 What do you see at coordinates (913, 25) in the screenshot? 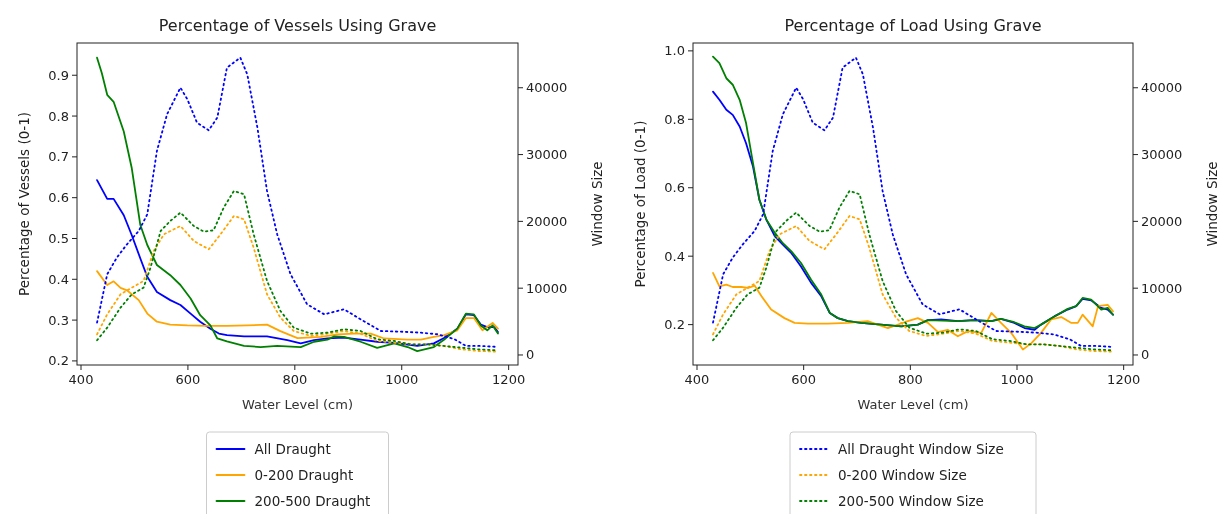
I see `chart-title: Percentage of Load Using Grave` at bounding box center [913, 25].